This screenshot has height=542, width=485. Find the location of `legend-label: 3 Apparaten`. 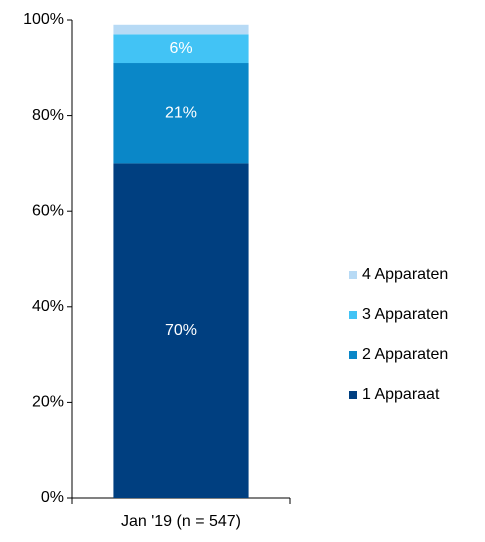

legend-label: 3 Apparaten is located at coordinates (405, 314).